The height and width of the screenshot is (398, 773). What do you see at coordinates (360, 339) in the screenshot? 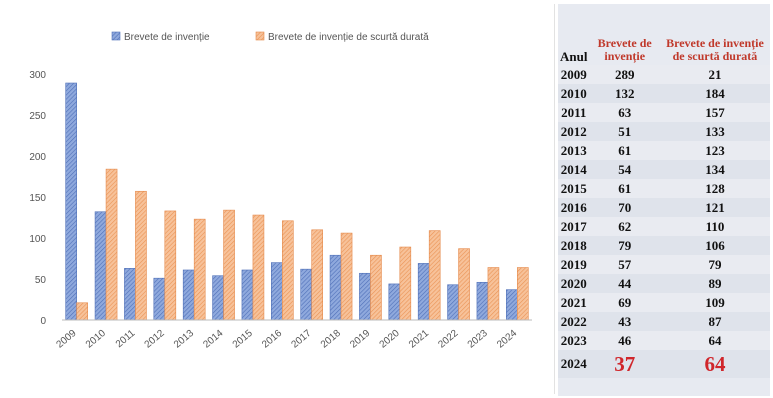
I see `x-tick-label: 2019` at bounding box center [360, 339].